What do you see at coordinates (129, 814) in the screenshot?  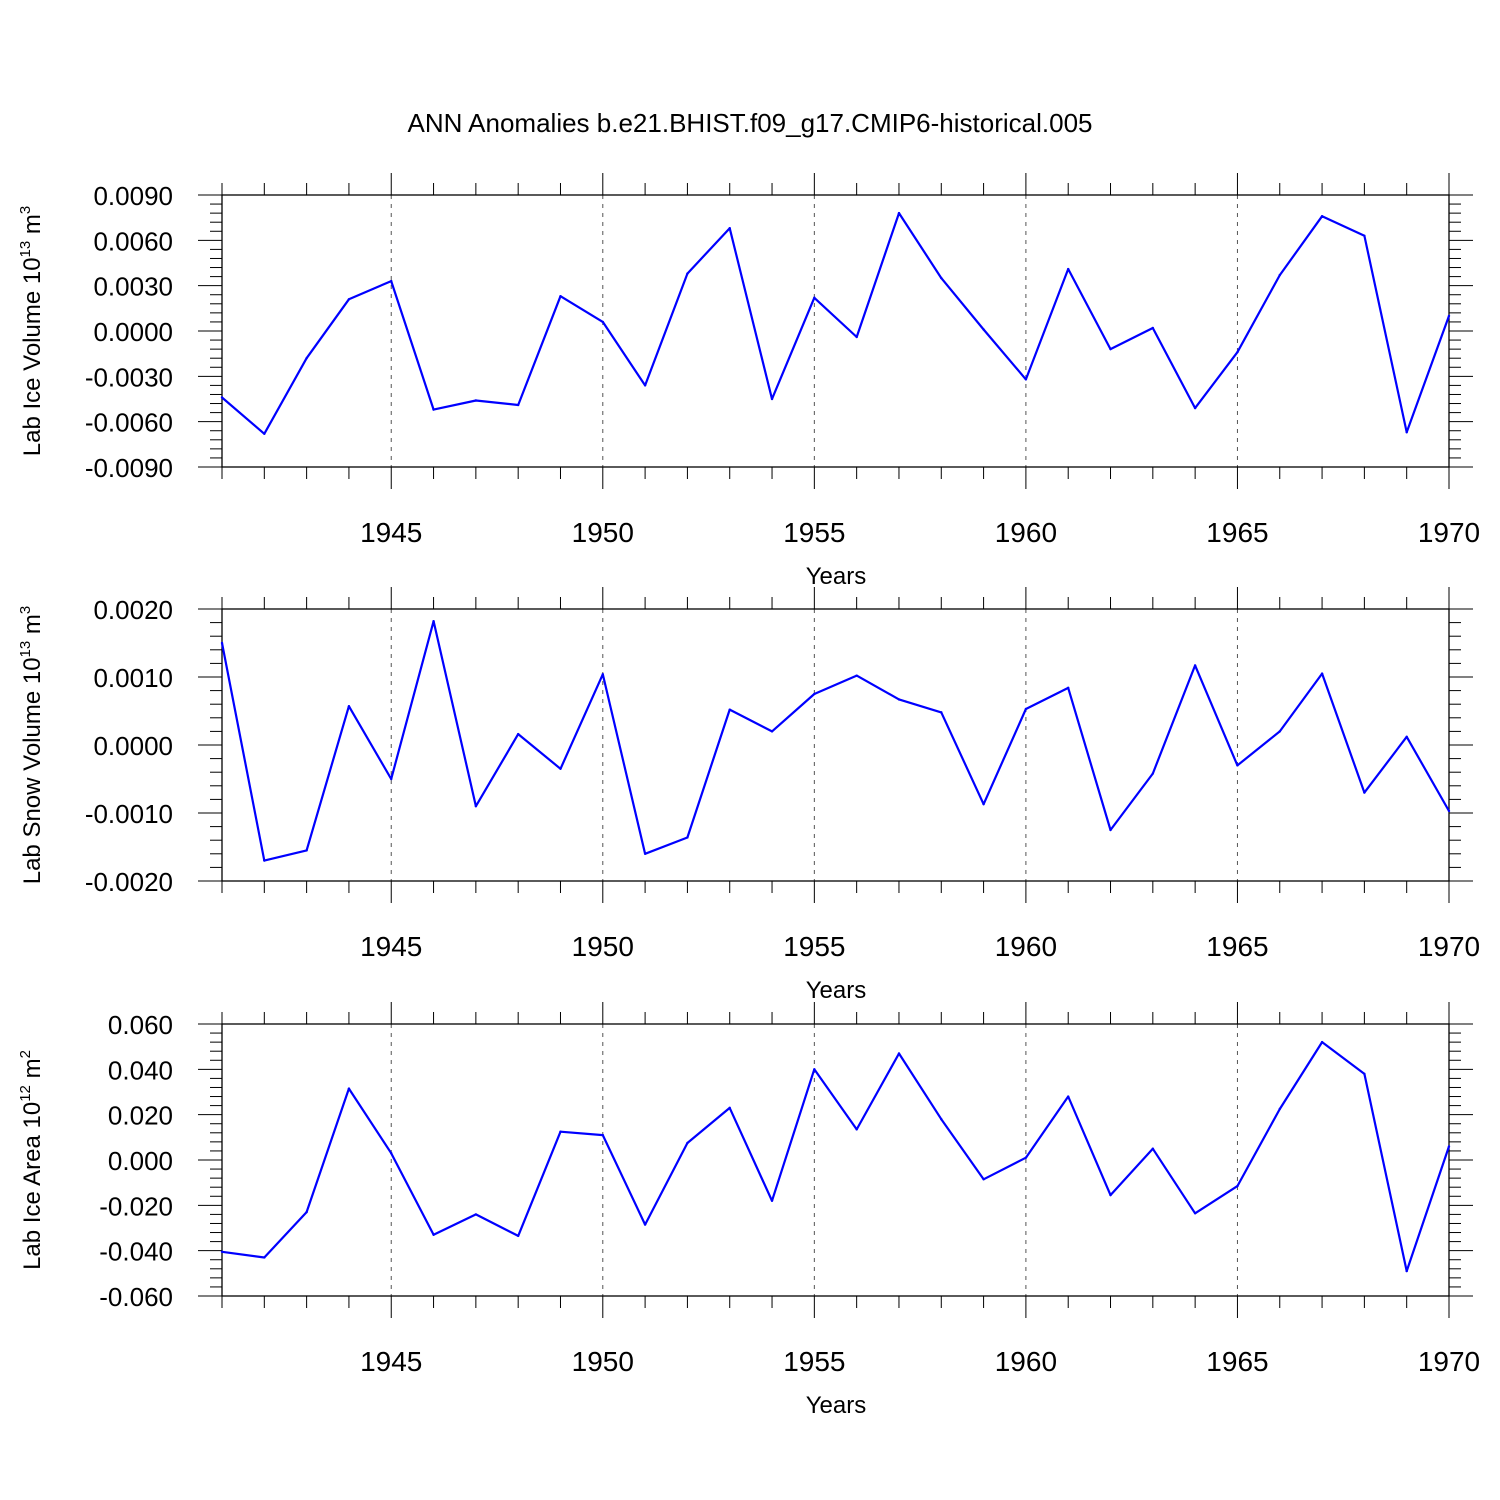 I see `y-tick-label: -0.0010` at bounding box center [129, 814].